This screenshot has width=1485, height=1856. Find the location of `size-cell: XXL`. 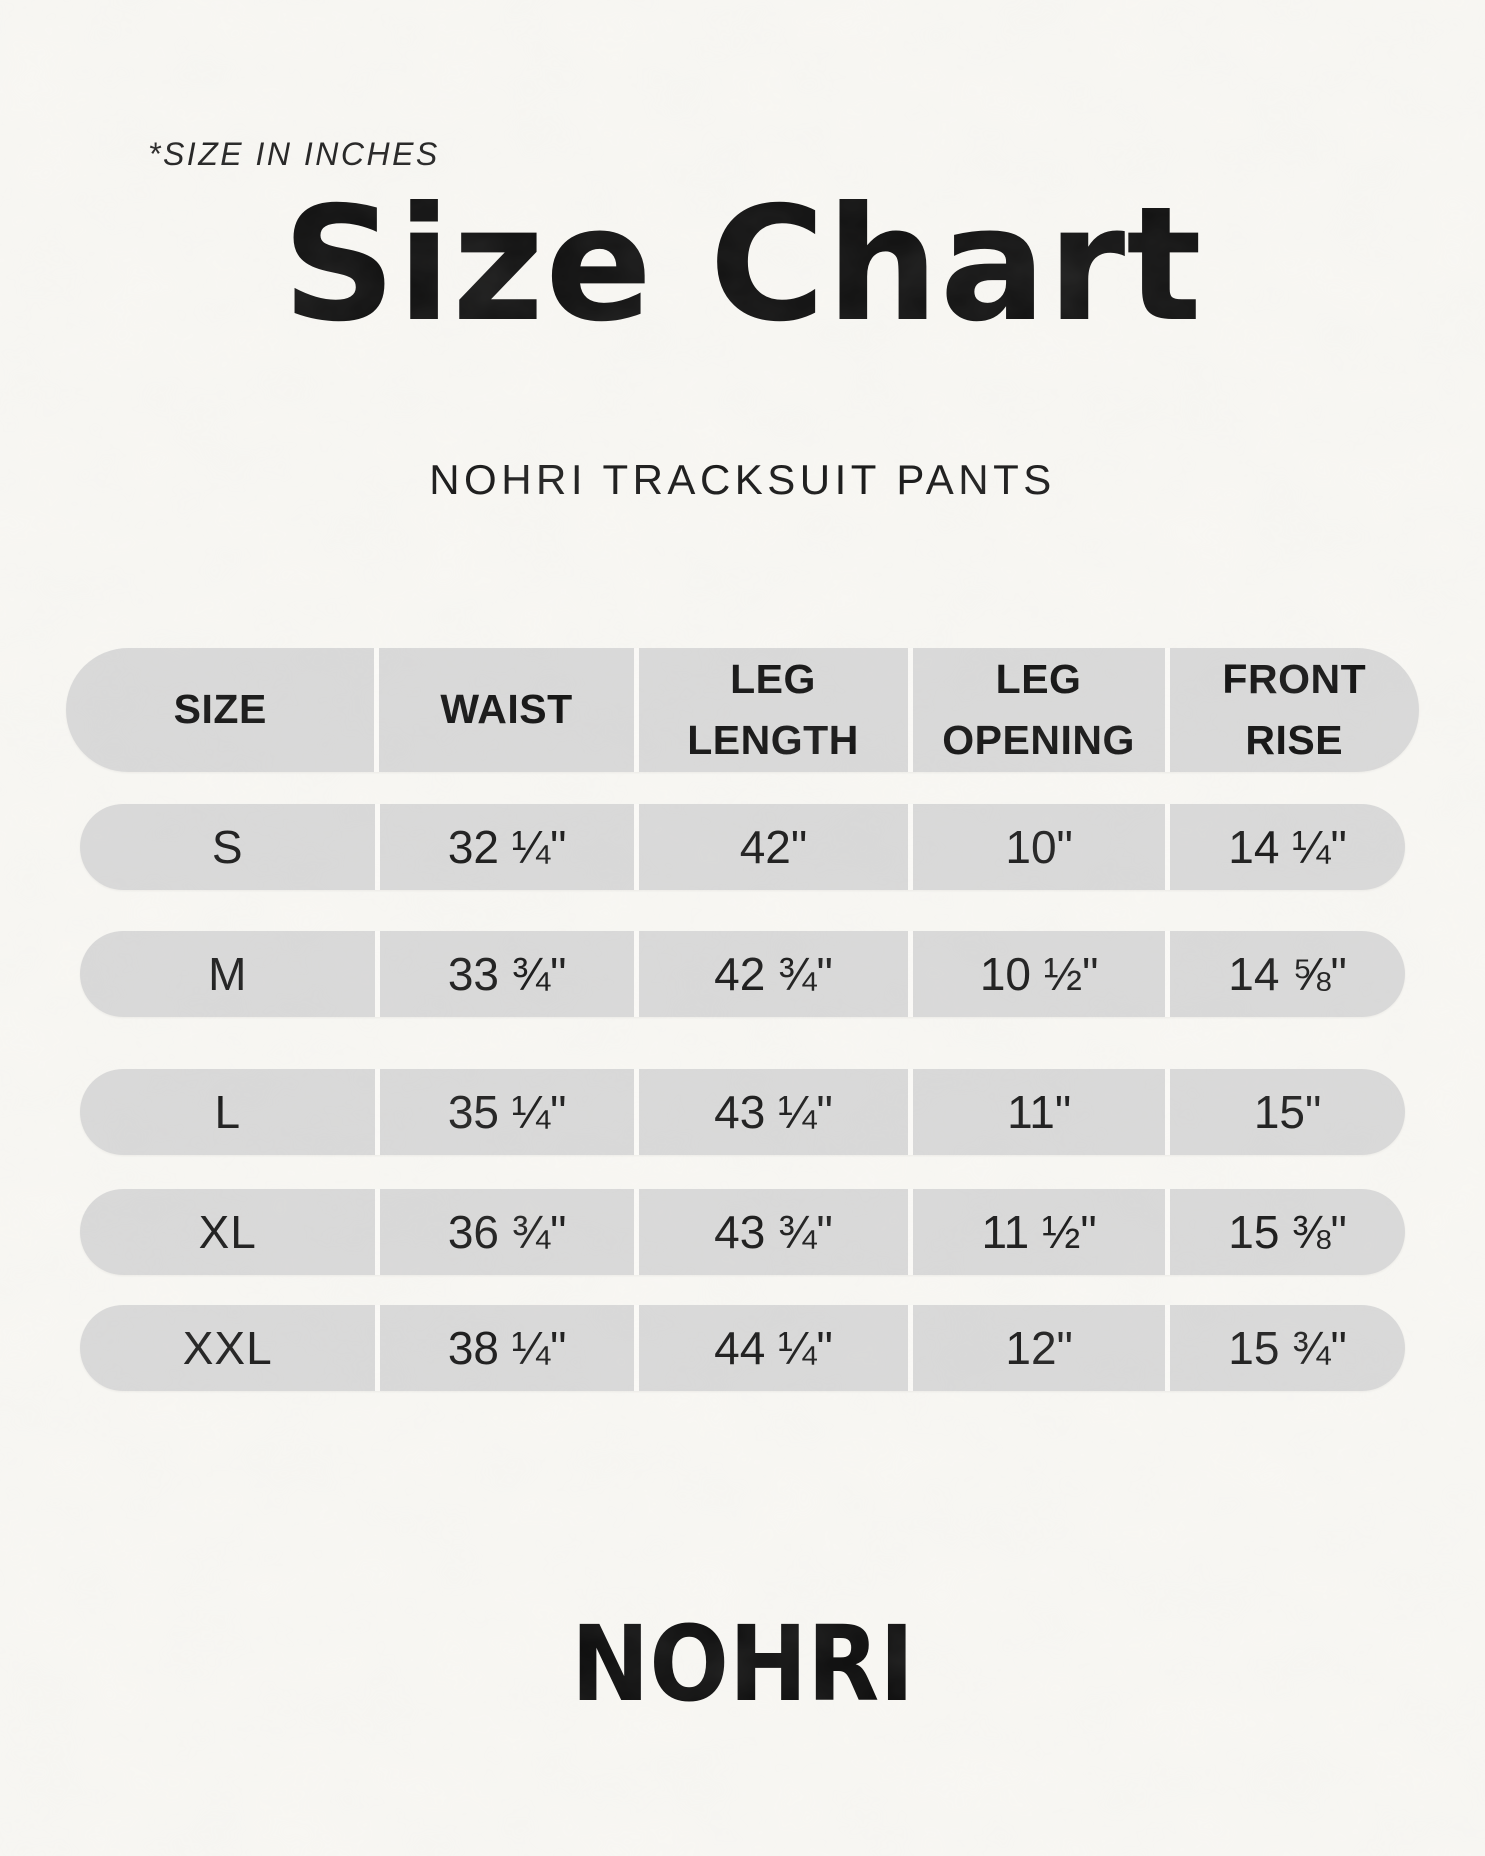

size-cell: XXL is located at coordinates (227, 1348).